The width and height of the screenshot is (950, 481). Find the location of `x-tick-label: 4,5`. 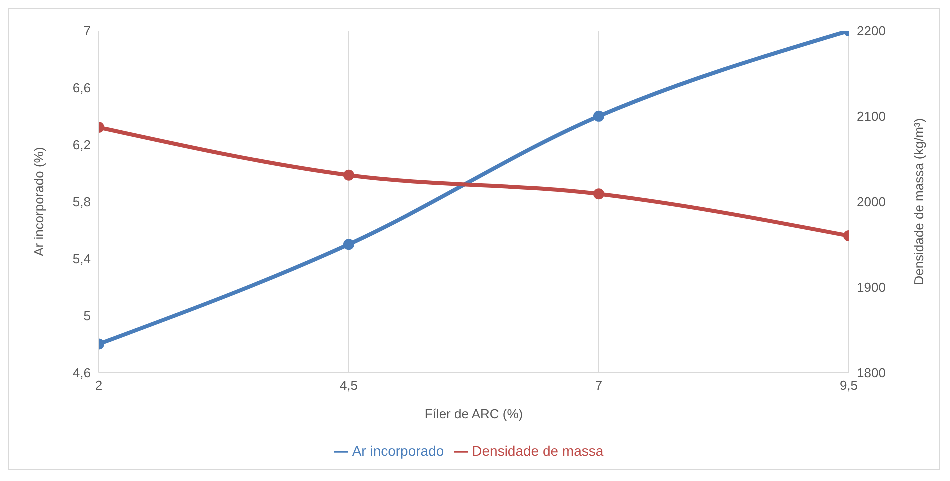

x-tick-label: 4,5 is located at coordinates (349, 385).